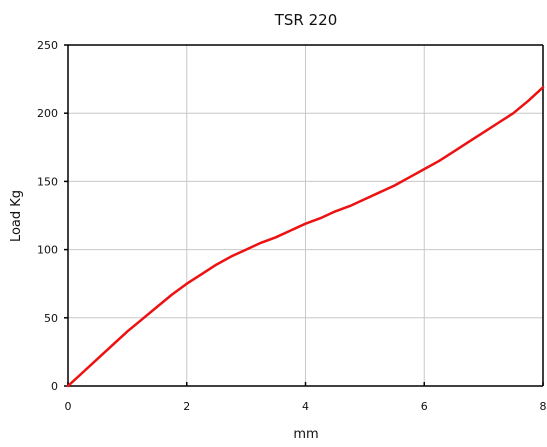 The image size is (547, 447). What do you see at coordinates (51, 318) in the screenshot?
I see `y-tick-label: 50` at bounding box center [51, 318].